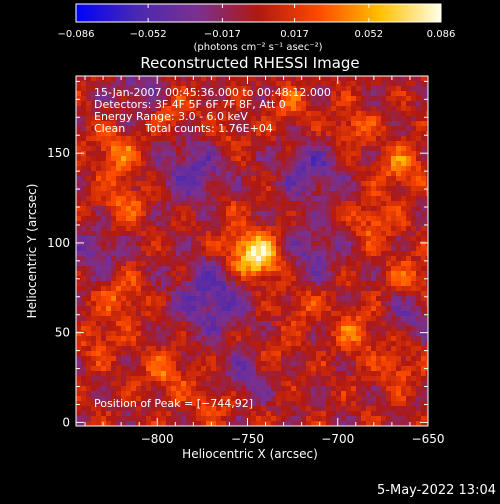 The width and height of the screenshot is (500, 504). What do you see at coordinates (157, 439) in the screenshot?
I see `x-tick-label: −800` at bounding box center [157, 439].